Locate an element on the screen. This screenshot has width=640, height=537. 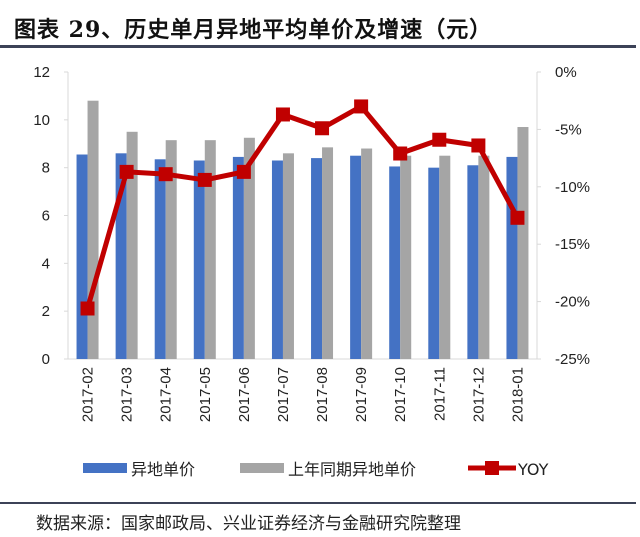
right-tick-label: -5% is located at coordinates (568, 129).